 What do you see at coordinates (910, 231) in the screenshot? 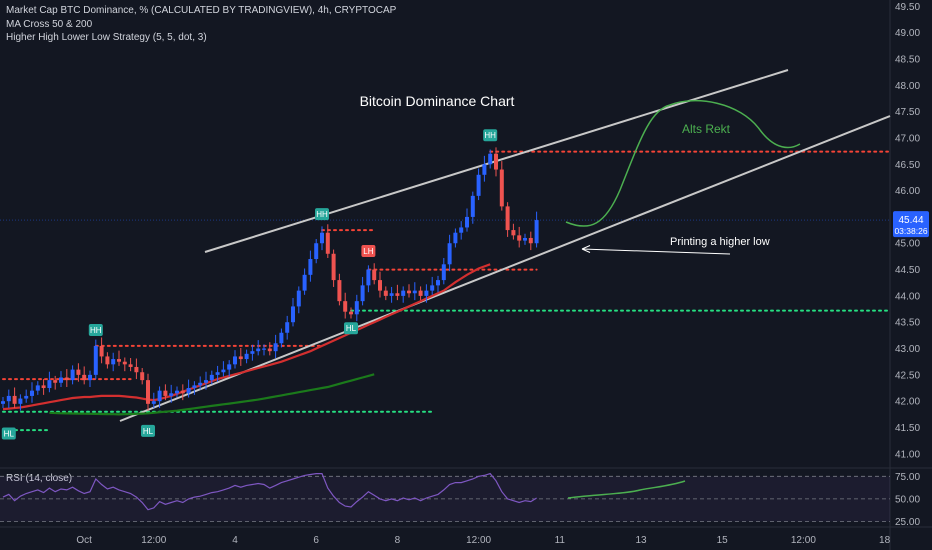
I see `bar-countdown-timer: 03:38:26` at bounding box center [910, 231].